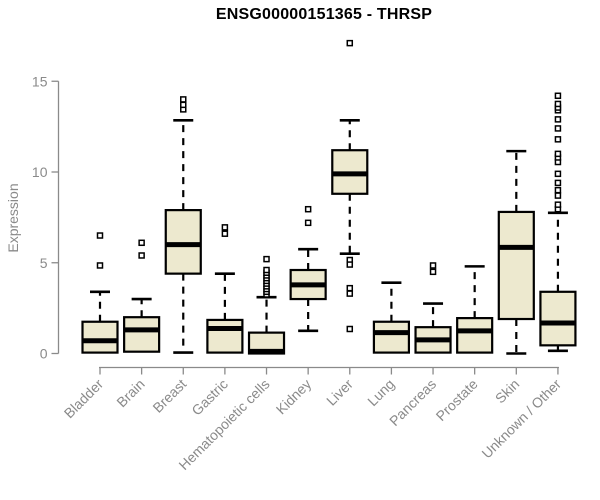  Describe the element at coordinates (507, 391) in the screenshot. I see `x-category-label: Skin` at that location.